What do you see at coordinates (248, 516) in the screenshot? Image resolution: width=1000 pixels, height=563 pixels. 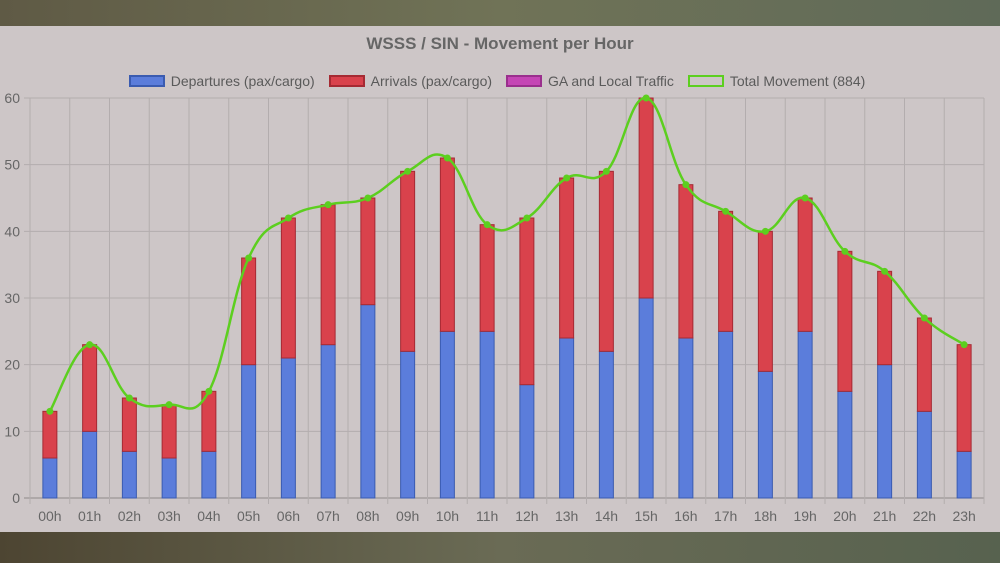 I see `x-tick-label: 05h` at bounding box center [248, 516].